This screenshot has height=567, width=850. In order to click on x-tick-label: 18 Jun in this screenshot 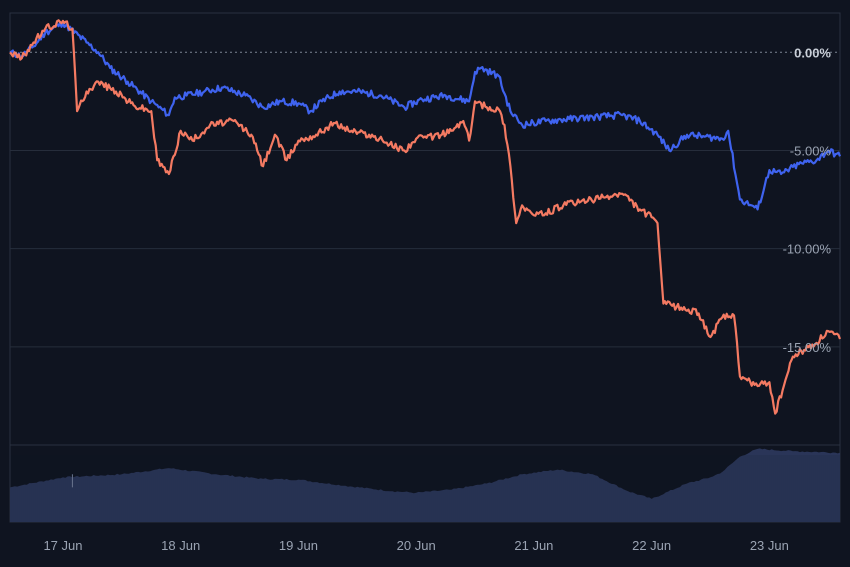, I will do `click(180, 545)`.